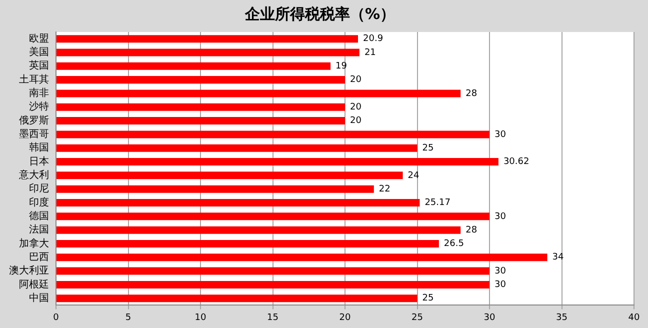  What do you see at coordinates (33, 175) in the screenshot?
I see `y-tick-label: 意大利` at bounding box center [33, 175].